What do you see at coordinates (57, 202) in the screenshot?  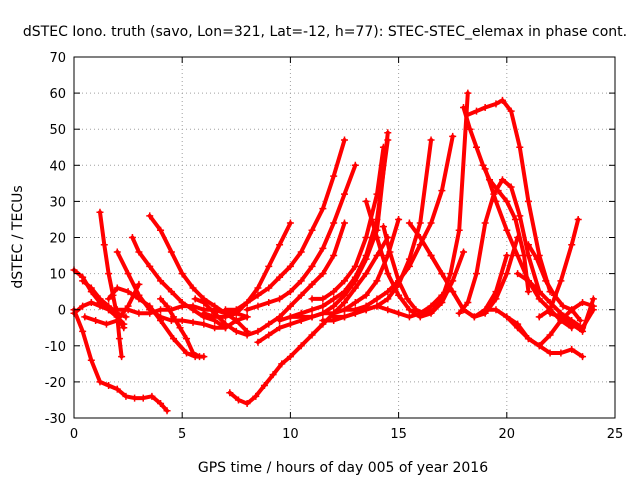 I see `y-tick-label: 30` at bounding box center [57, 202].